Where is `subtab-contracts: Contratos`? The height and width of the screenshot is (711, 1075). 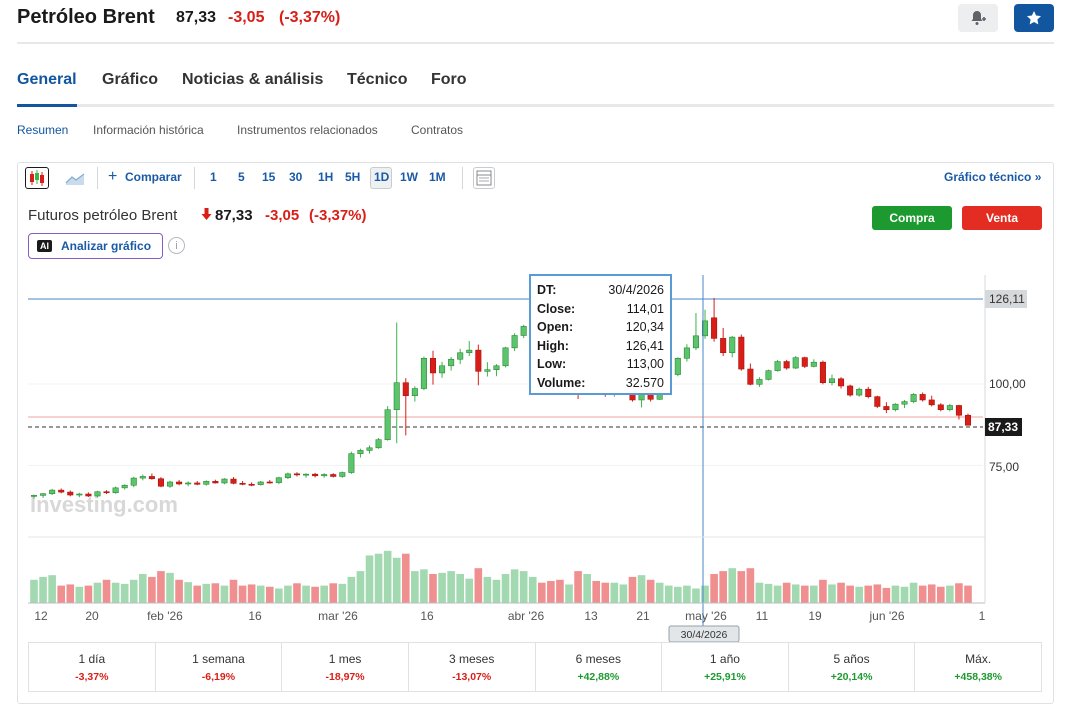
subtab-contracts: Contratos is located at coordinates (437, 130).